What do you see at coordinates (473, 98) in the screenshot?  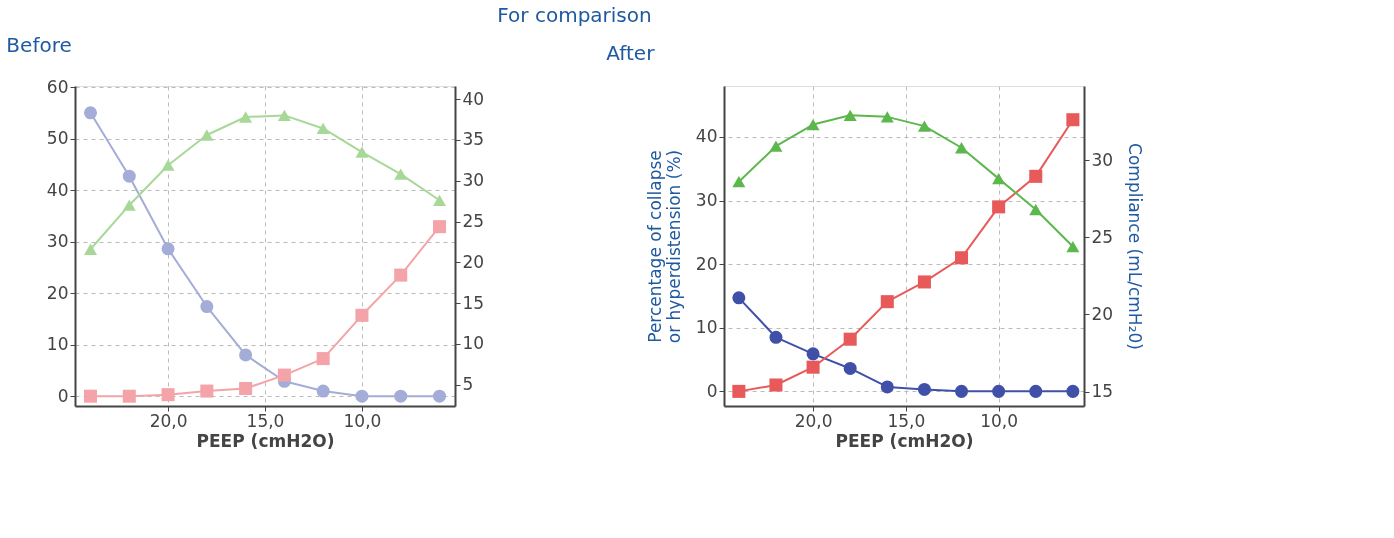 I see `y2-tick-label: 40` at bounding box center [473, 98].